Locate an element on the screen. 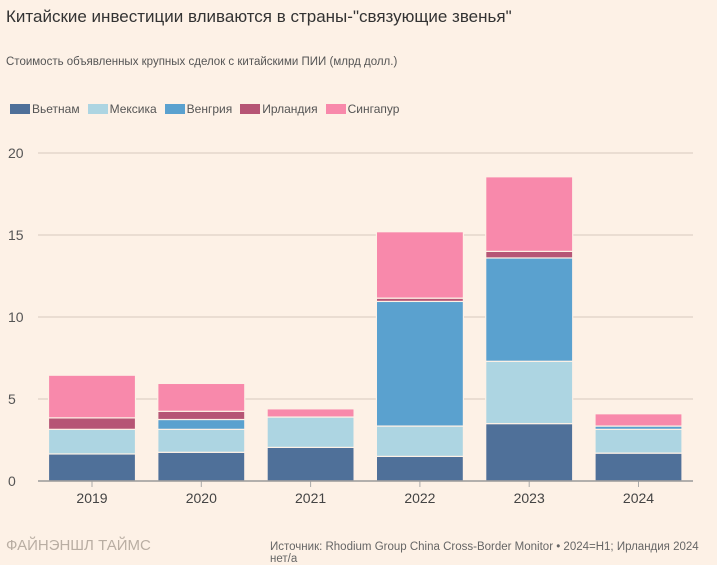 Image resolution: width=717 pixels, height=565 pixels. x-tick-label: 2024 is located at coordinates (638, 498).